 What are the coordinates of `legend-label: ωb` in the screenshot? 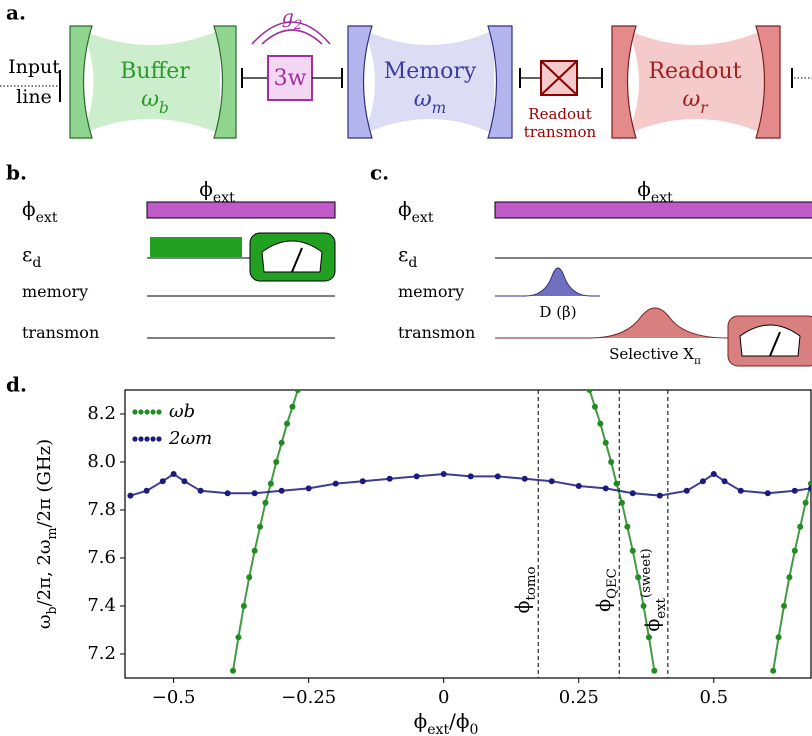 It's located at (182, 411).